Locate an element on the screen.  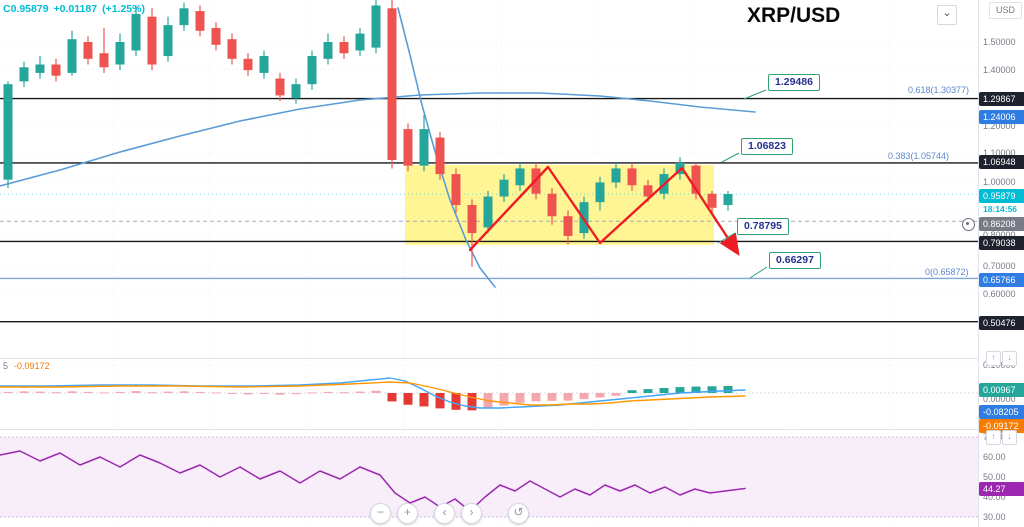
axis-tick: 1.10000 is located at coordinates (999, 153).